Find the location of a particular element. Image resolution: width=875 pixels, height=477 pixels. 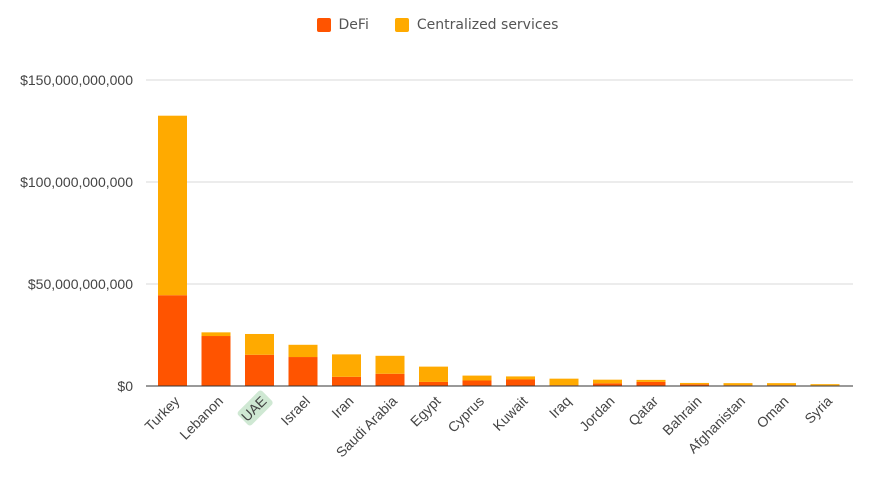

x-tick-label: Iraq is located at coordinates (560, 407).